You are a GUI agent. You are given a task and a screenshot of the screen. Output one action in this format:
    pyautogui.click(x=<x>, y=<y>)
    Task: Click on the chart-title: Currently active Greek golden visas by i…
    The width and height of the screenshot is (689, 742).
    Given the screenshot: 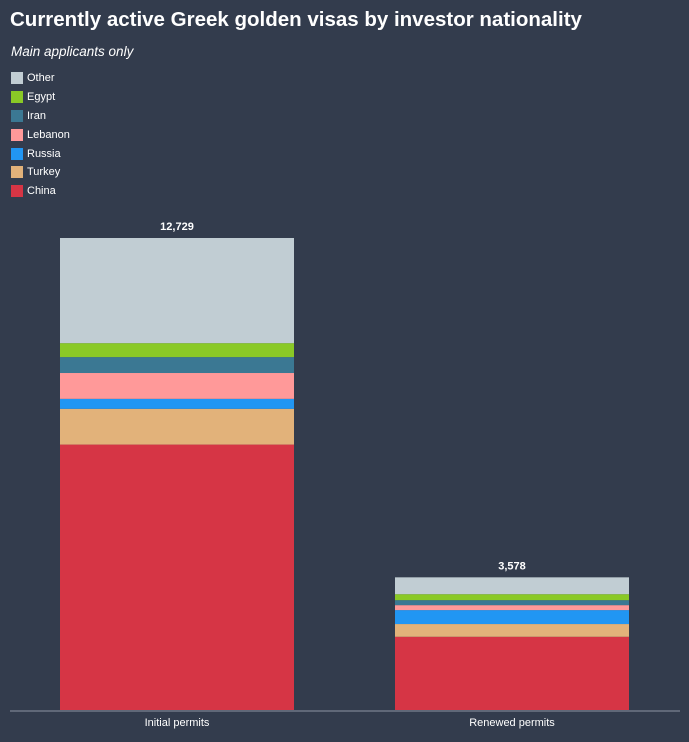 What is the action you would take?
    pyautogui.click(x=296, y=19)
    